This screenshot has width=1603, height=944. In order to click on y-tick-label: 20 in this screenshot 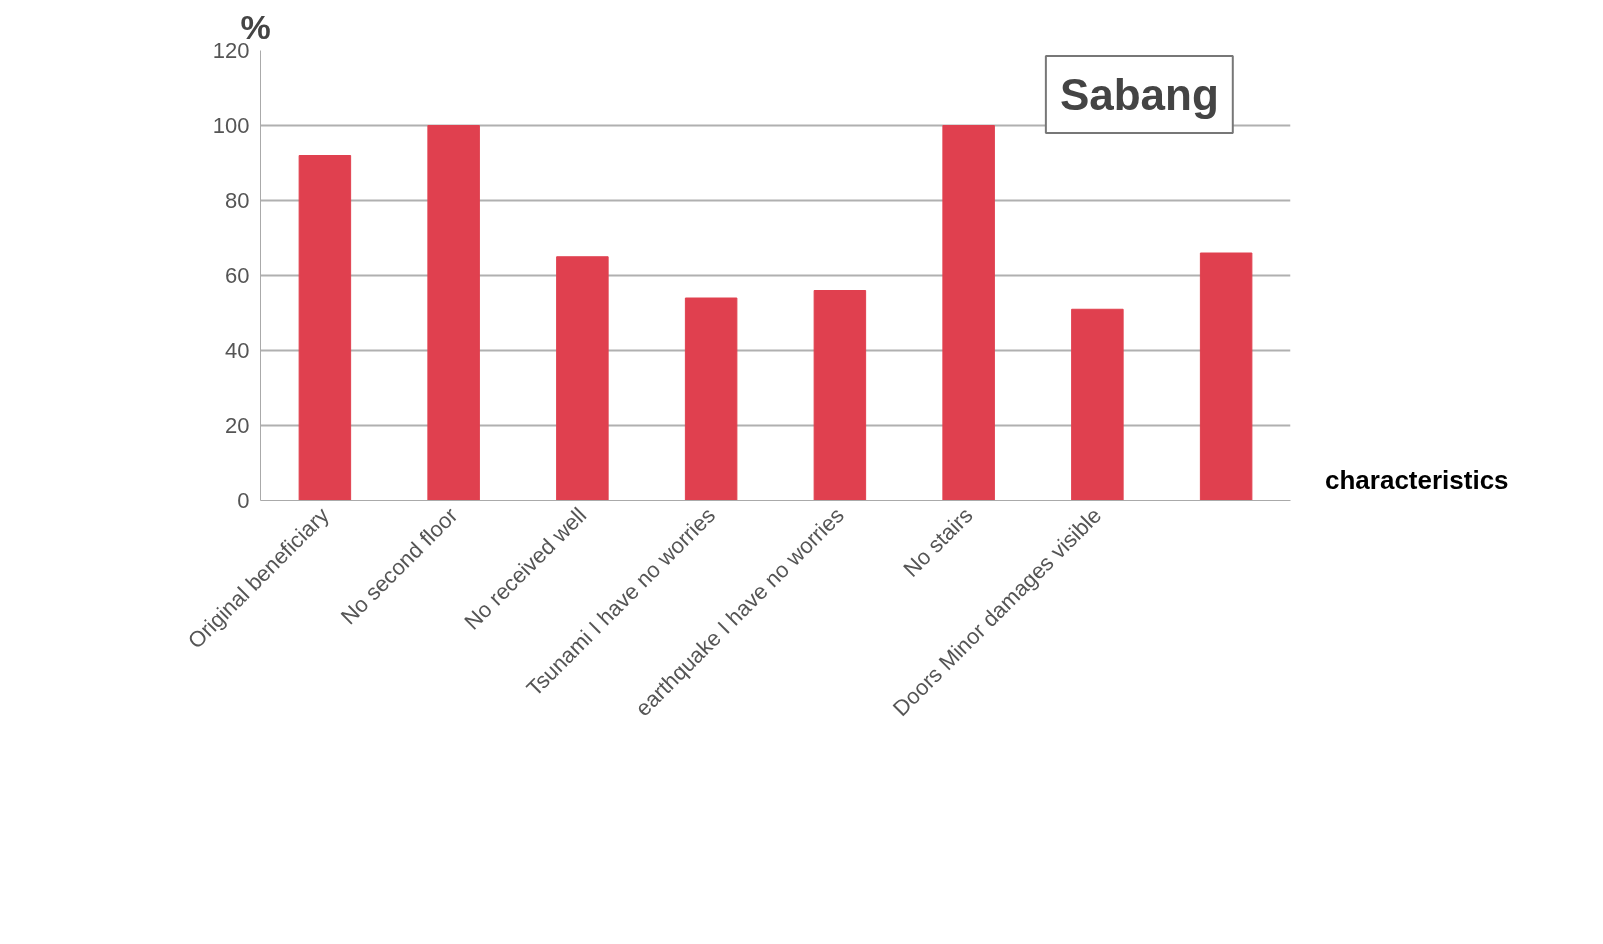, I will do `click(237, 425)`.